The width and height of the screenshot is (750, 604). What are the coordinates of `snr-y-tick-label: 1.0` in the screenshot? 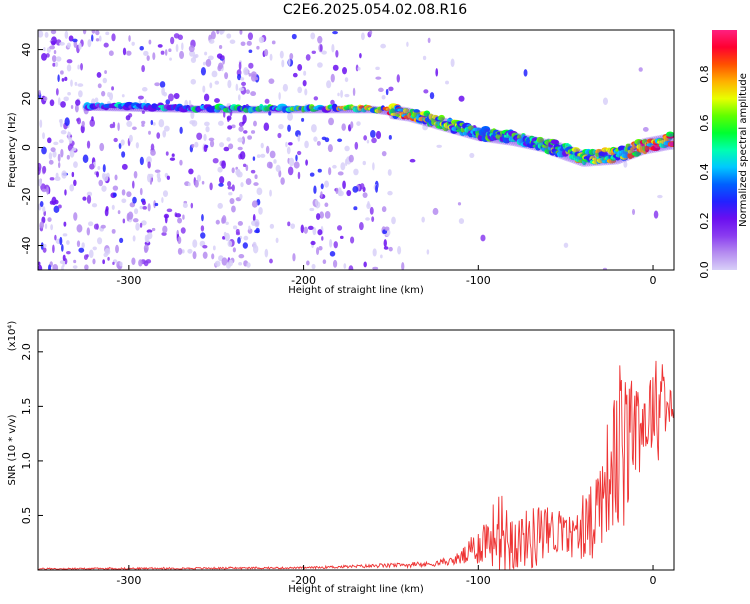 It's located at (26, 461).